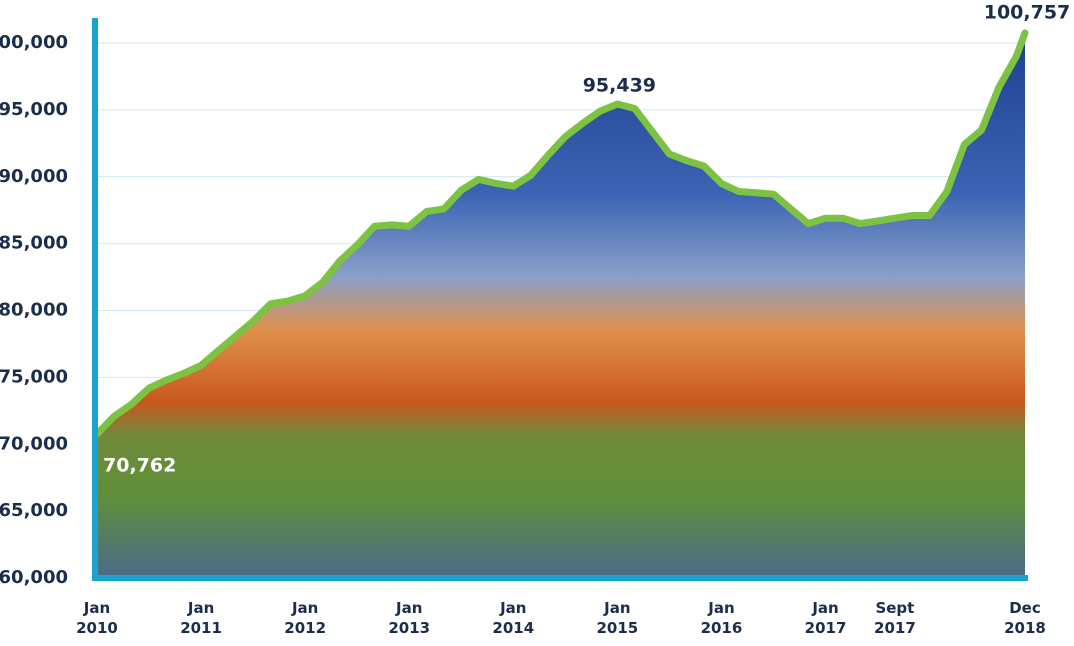  What do you see at coordinates (34, 443) in the screenshot?
I see `y-tick-label: 70,000` at bounding box center [34, 443].